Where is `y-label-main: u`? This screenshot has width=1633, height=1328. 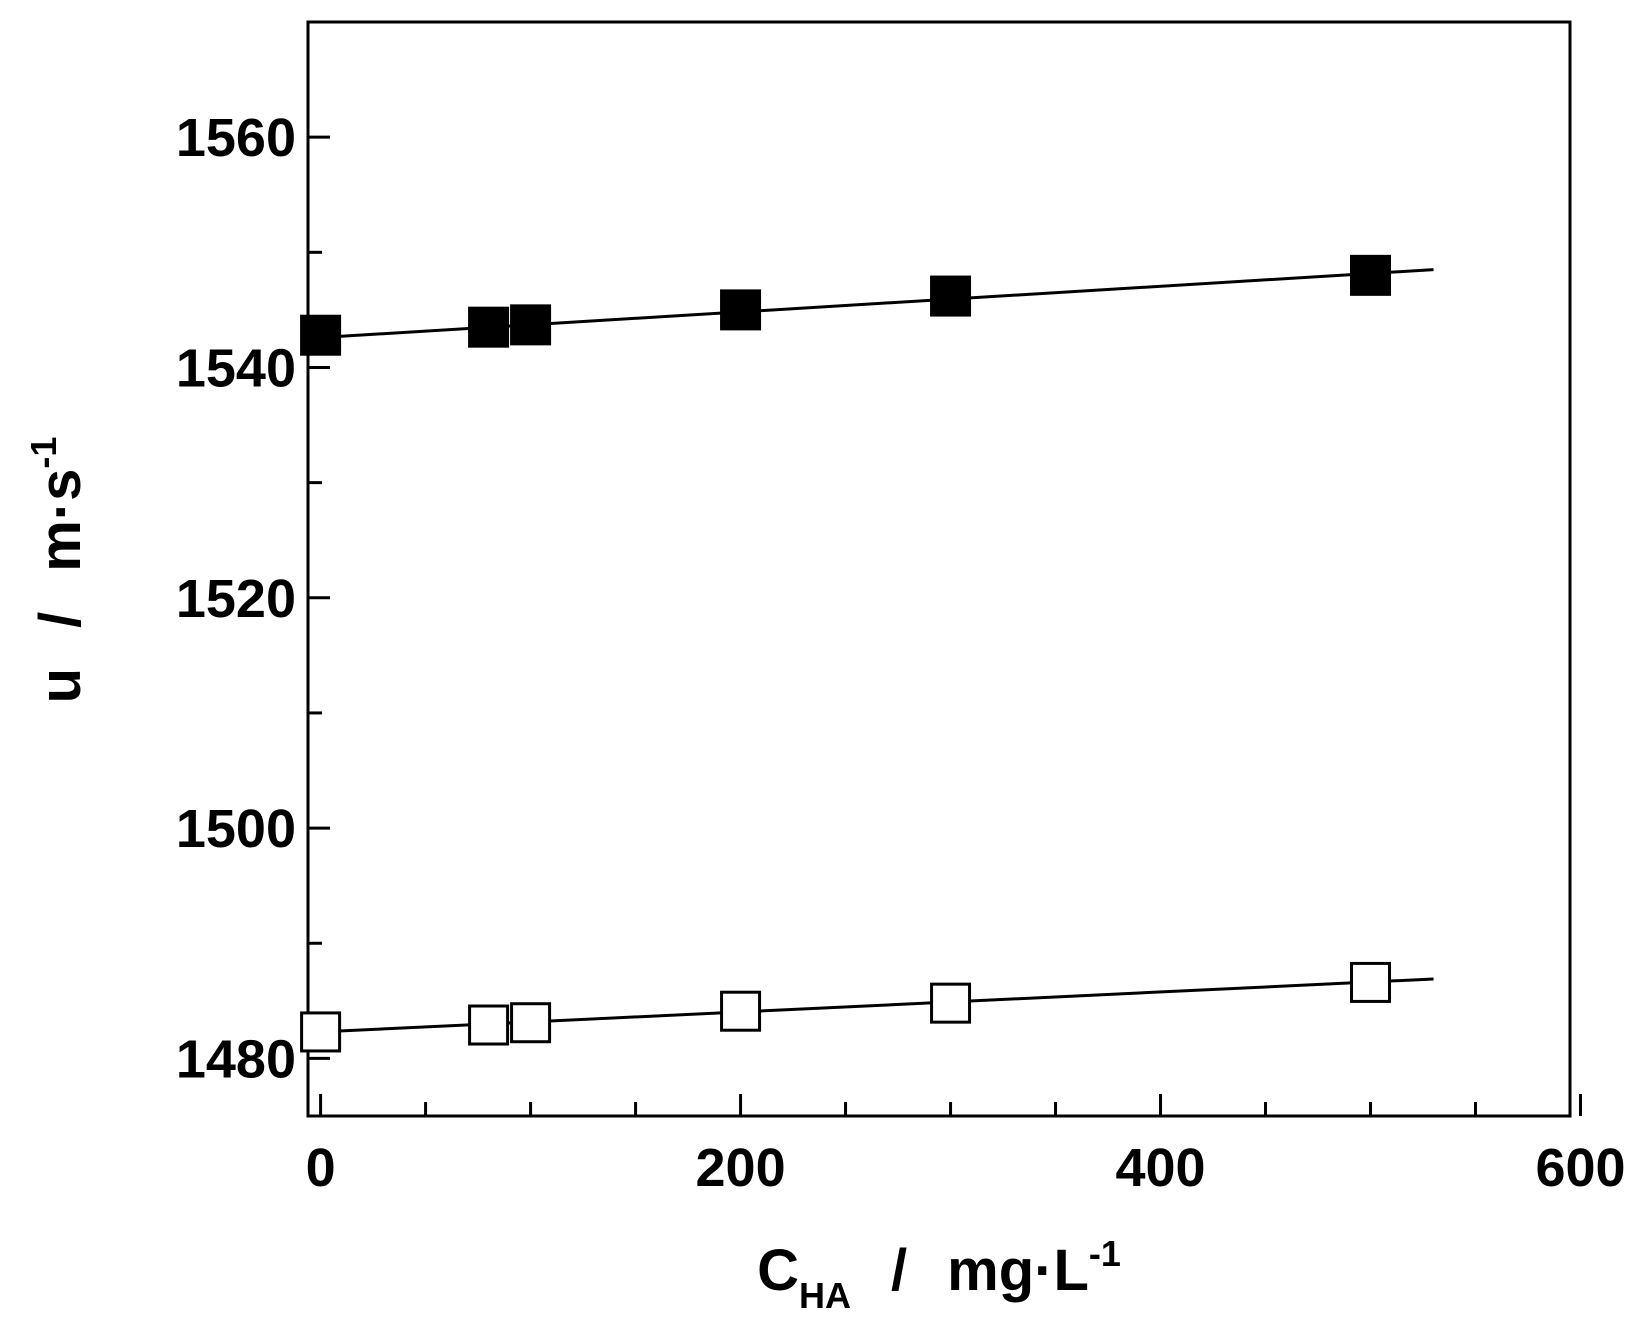 y-label-main: u is located at coordinates (60, 685).